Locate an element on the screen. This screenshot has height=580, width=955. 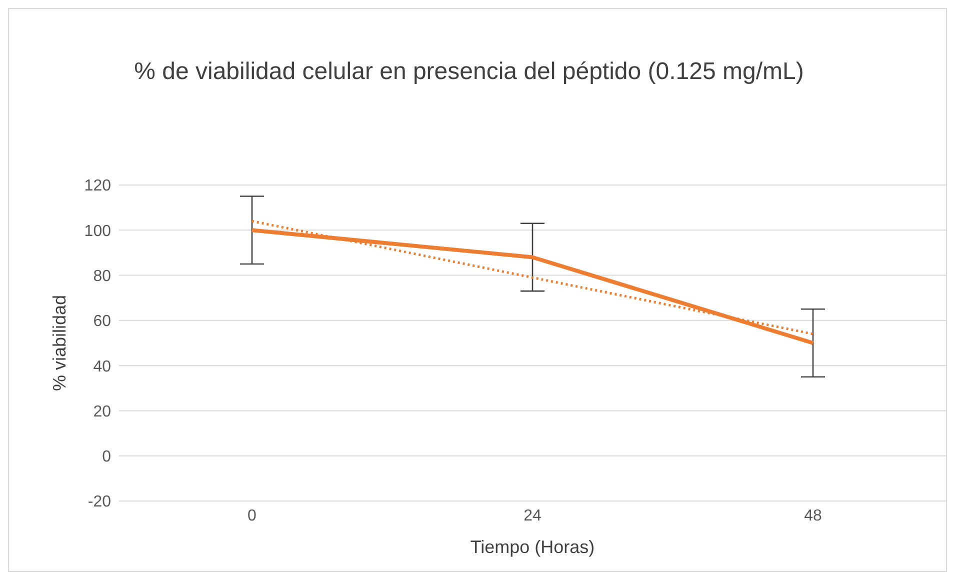
y-tick-label: 0 is located at coordinates (107, 457).